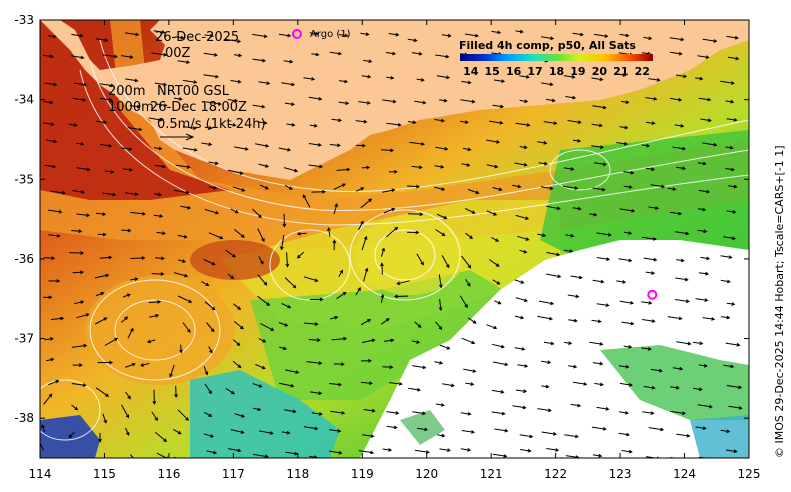 The image size is (791, 492). I want to click on colorbar-tick-label: 20, so click(600, 71).